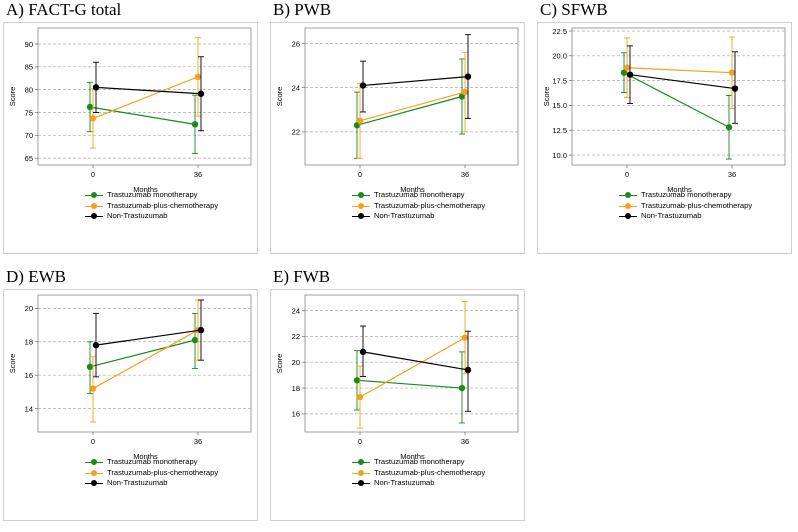  What do you see at coordinates (29, 112) in the screenshot?
I see `y-tick-label: 75` at bounding box center [29, 112].